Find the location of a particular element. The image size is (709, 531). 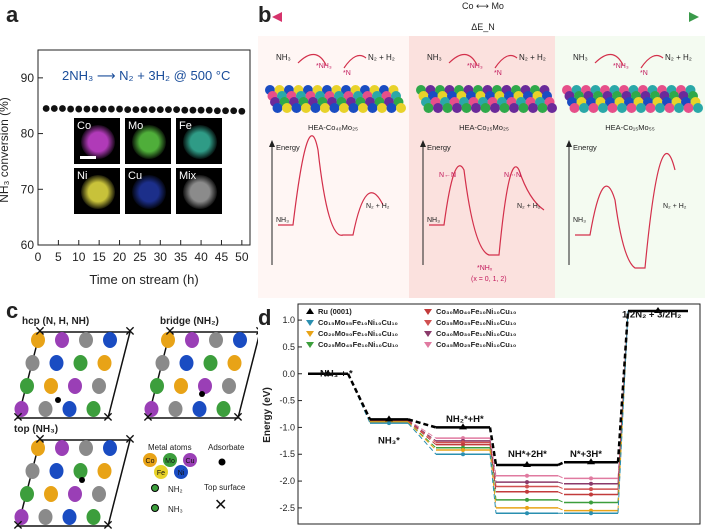

legend-element-cu is located at coordinates (190, 460).